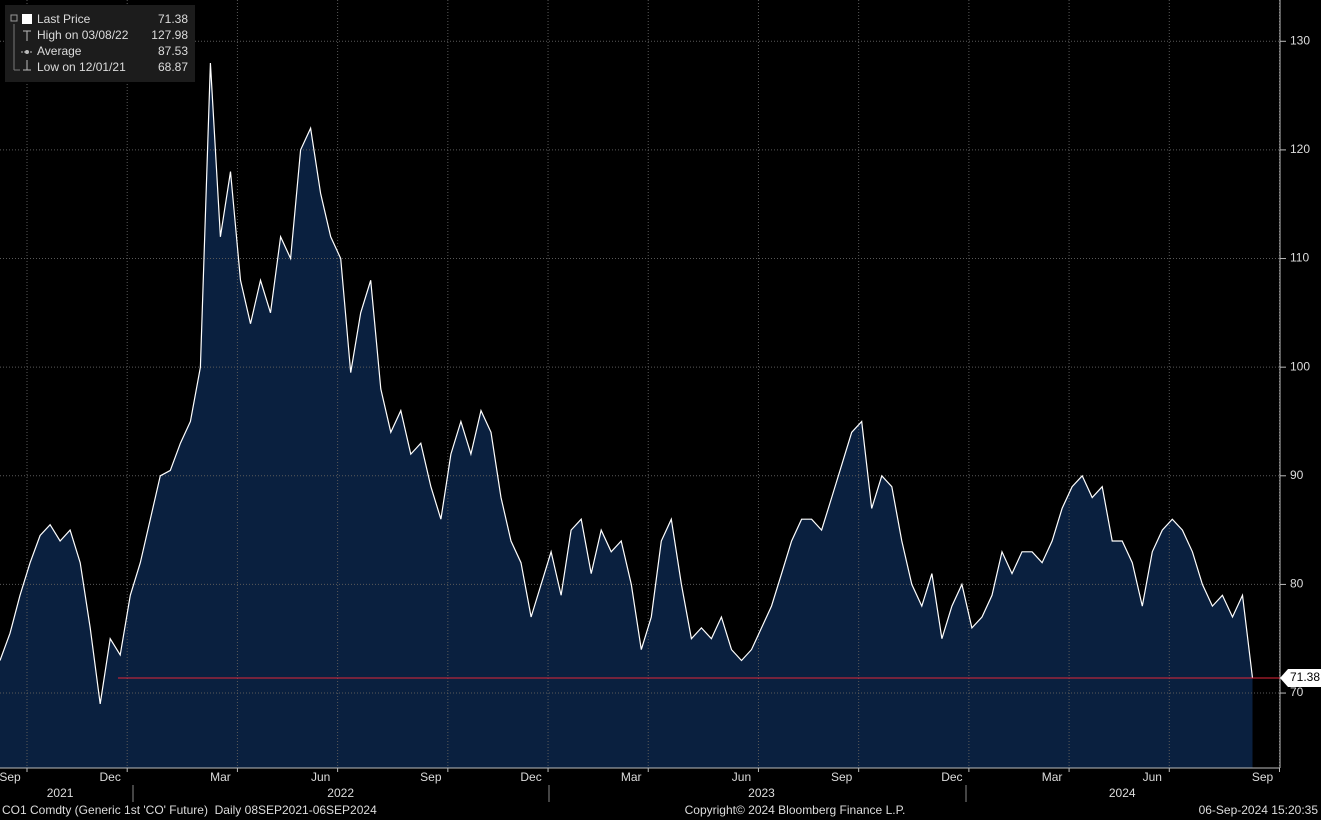 The height and width of the screenshot is (820, 1321). What do you see at coordinates (27, 65) in the screenshot?
I see `legend-icon-low` at bounding box center [27, 65].